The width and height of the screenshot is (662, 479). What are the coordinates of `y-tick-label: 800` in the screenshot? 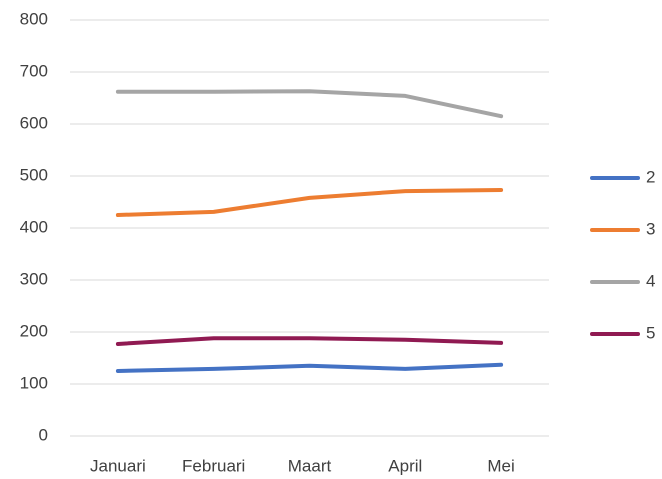 It's located at (34, 18).